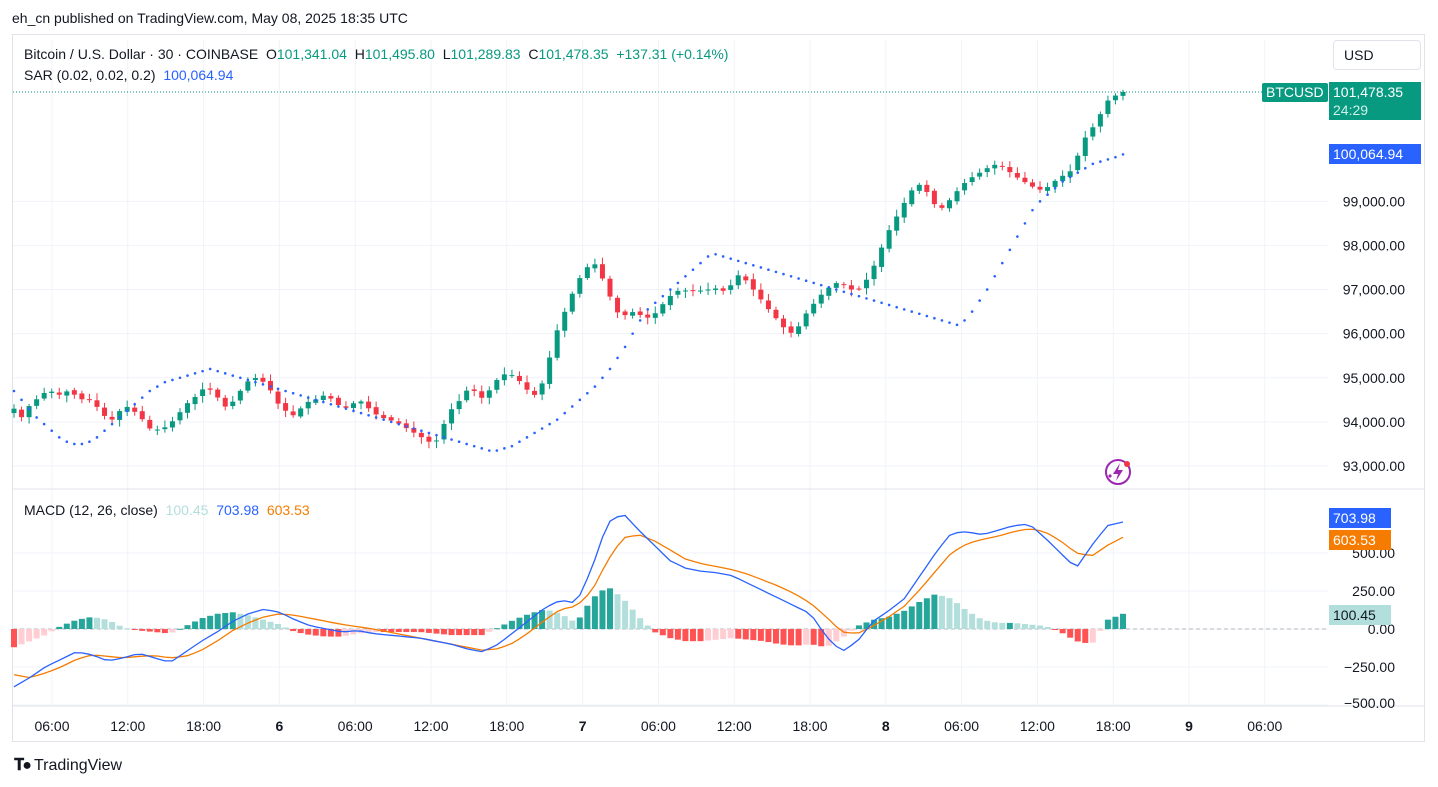 The width and height of the screenshot is (1438, 787). What do you see at coordinates (1375, 101) in the screenshot?
I see `last-price-tag: 101,478.35 24:29` at bounding box center [1375, 101].